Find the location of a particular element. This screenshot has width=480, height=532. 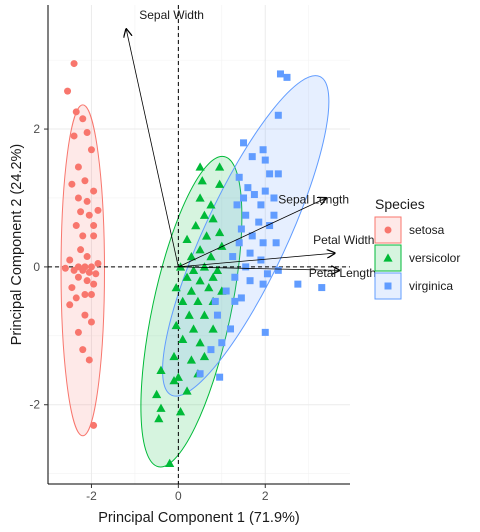

sepal-width-label: Sepal Width is located at coordinates (171, 15).